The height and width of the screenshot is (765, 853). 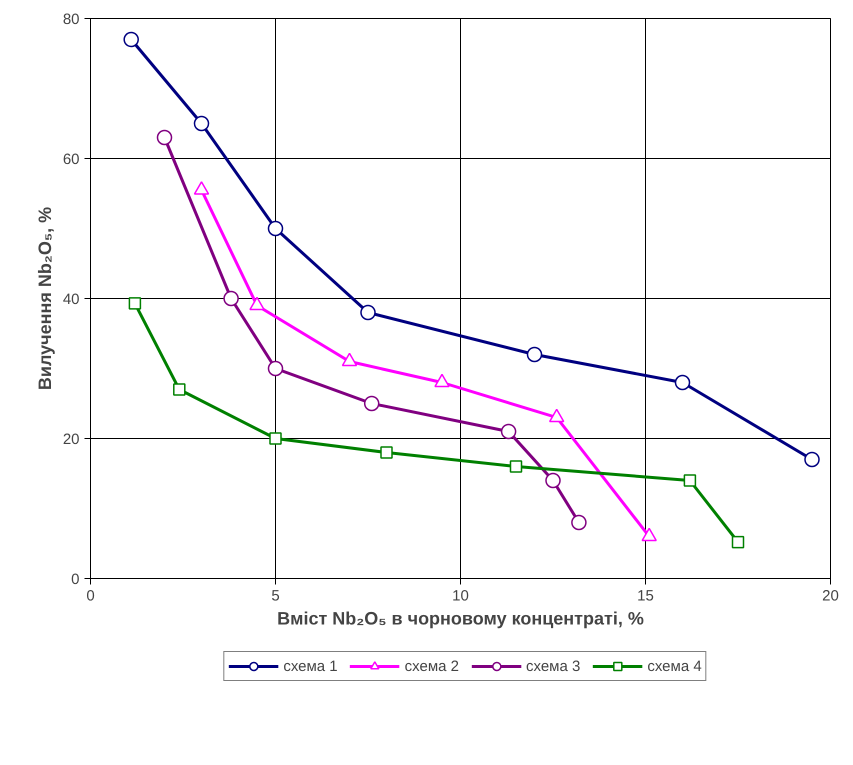 I want to click on x-tick-label: 0, so click(x=90, y=596).